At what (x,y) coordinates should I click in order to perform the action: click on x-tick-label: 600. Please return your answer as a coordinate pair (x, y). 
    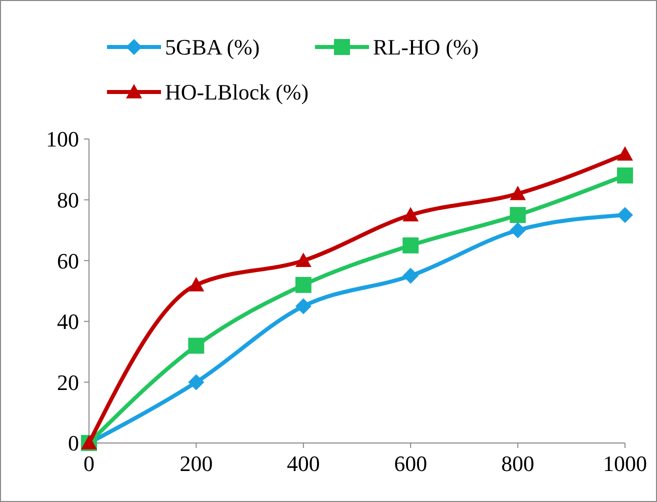
    Looking at the image, I should click on (411, 463).